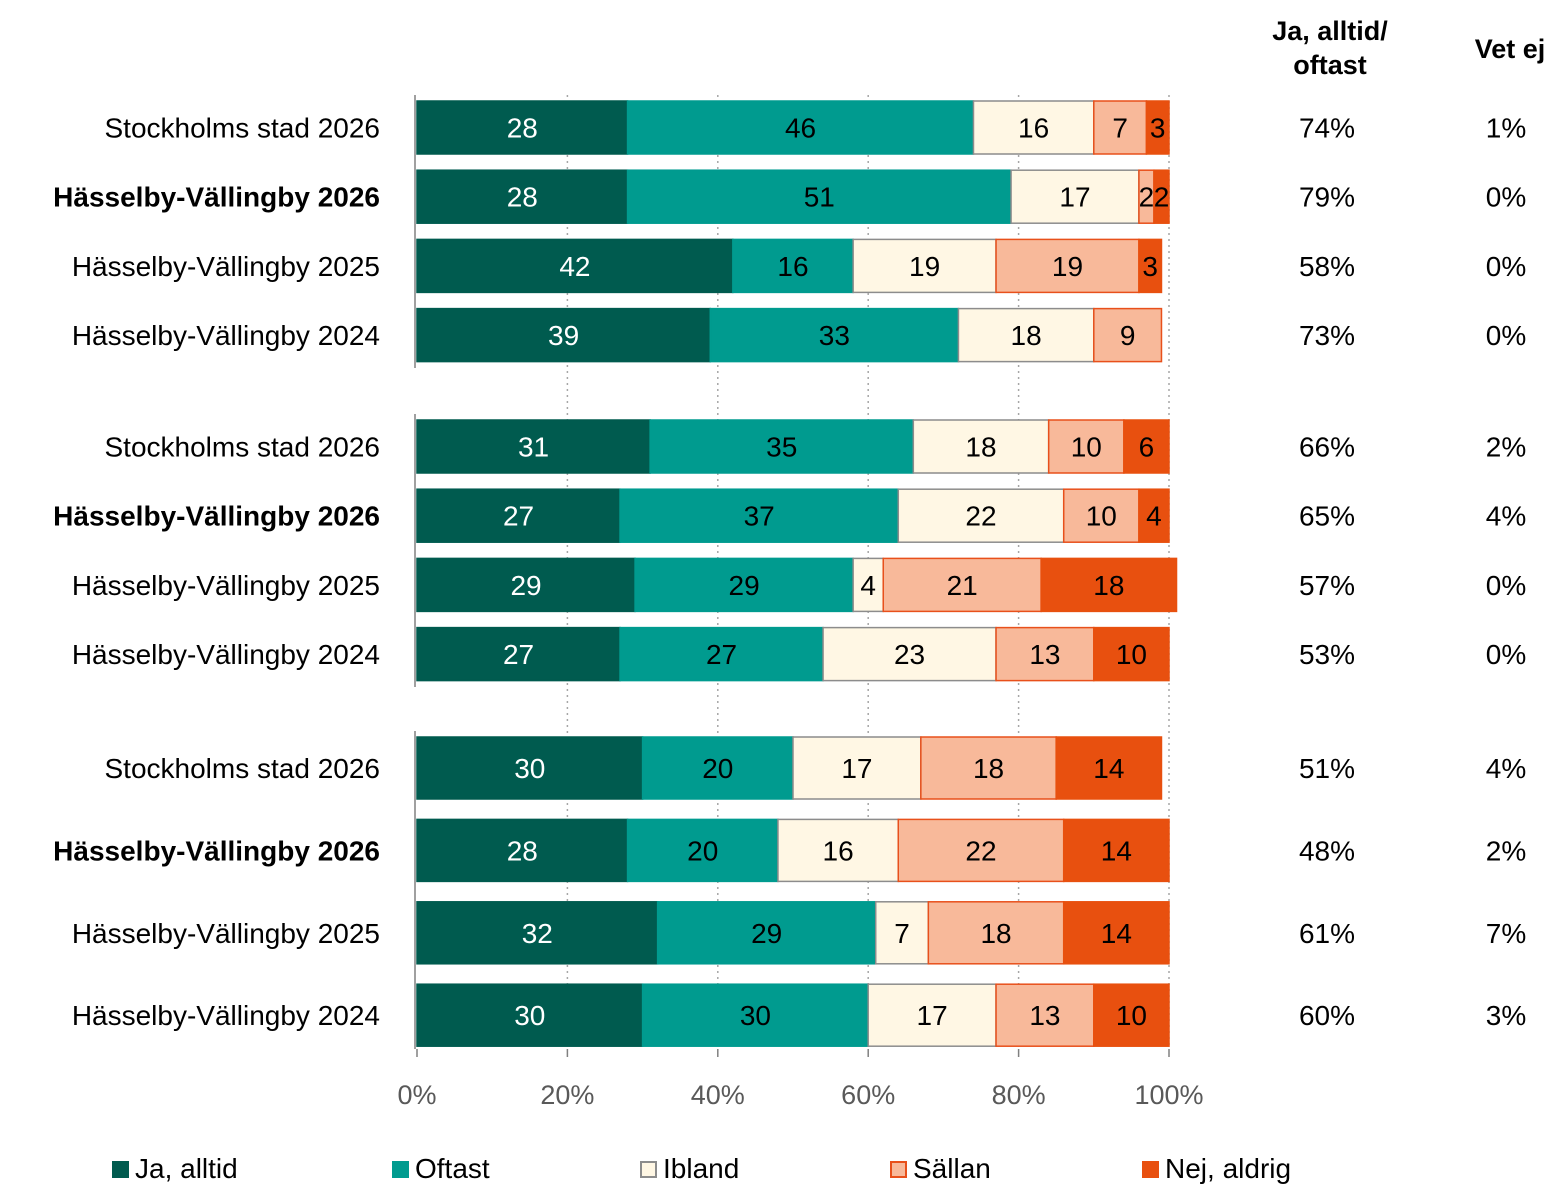 The height and width of the screenshot is (1188, 1557). I want to click on legend-item: Ibland, so click(689, 1169).